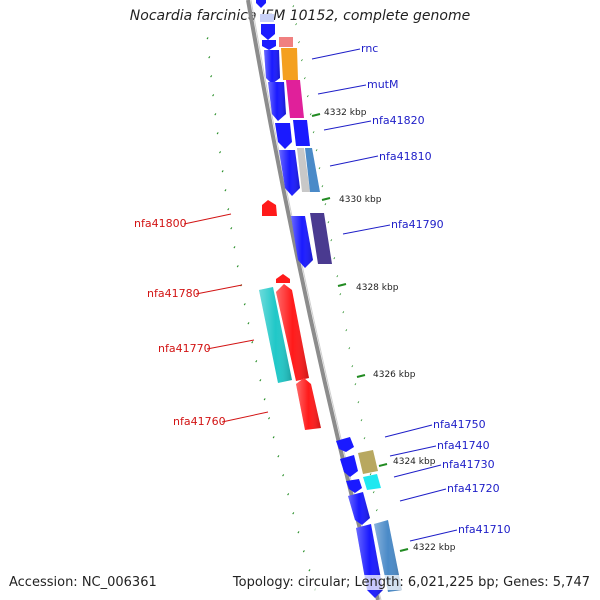 This screenshot has height=600, width=600. What do you see at coordinates (160, 223) in the screenshot?
I see `gene-label-nfa41800: nfa41800` at bounding box center [160, 223].